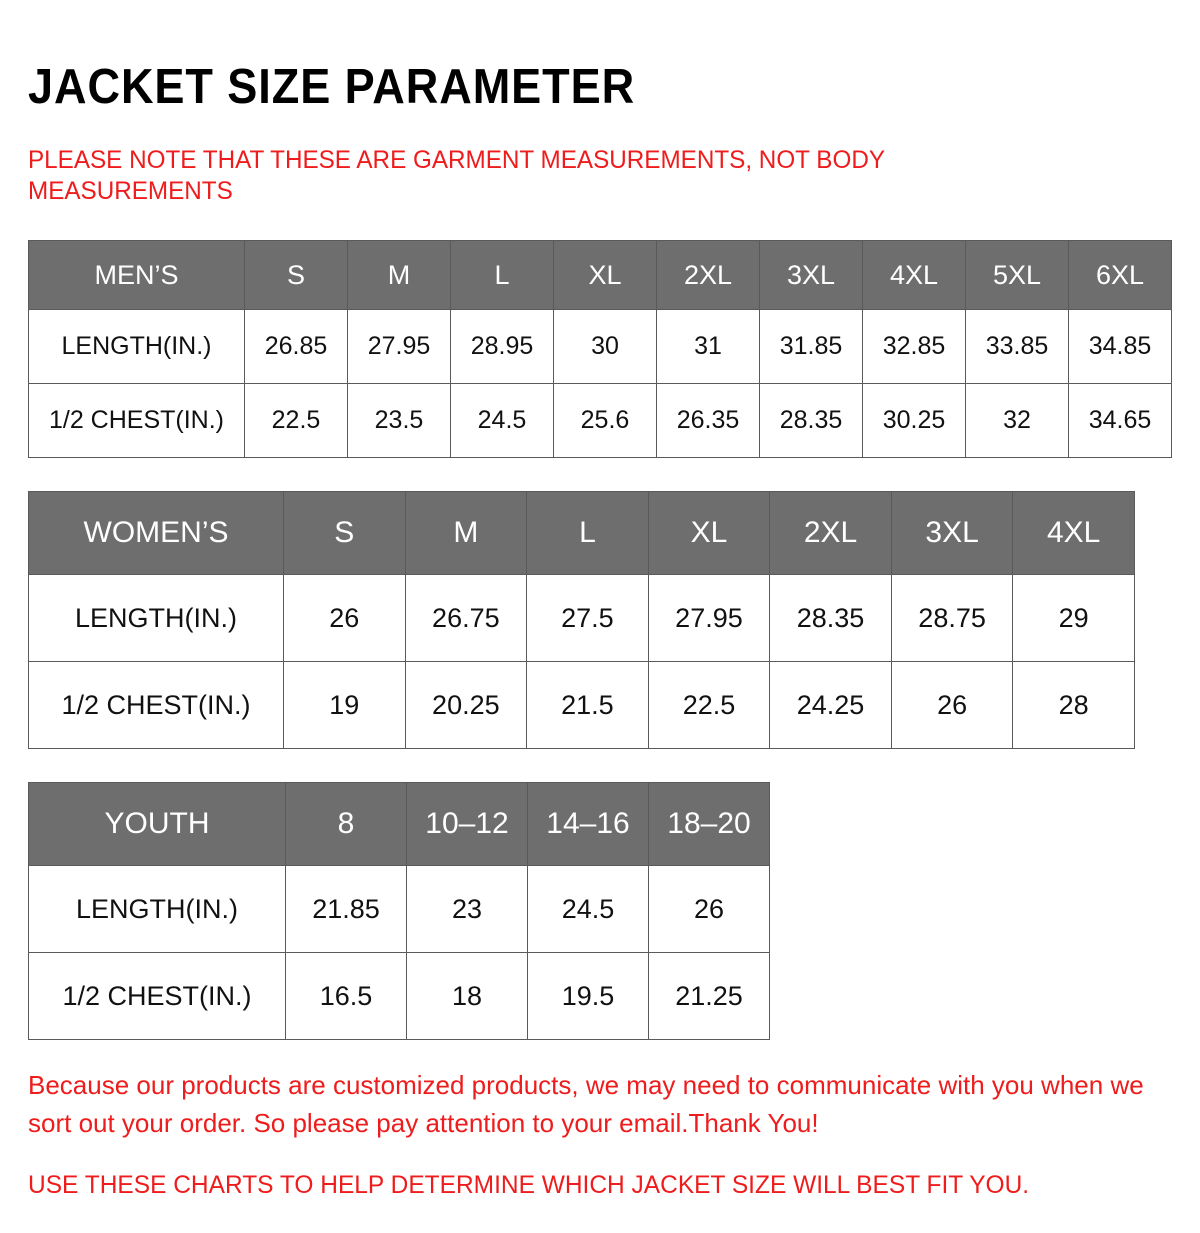  I want to click on page-title: JACKET SIZE PARAMETER, so click(332, 86).